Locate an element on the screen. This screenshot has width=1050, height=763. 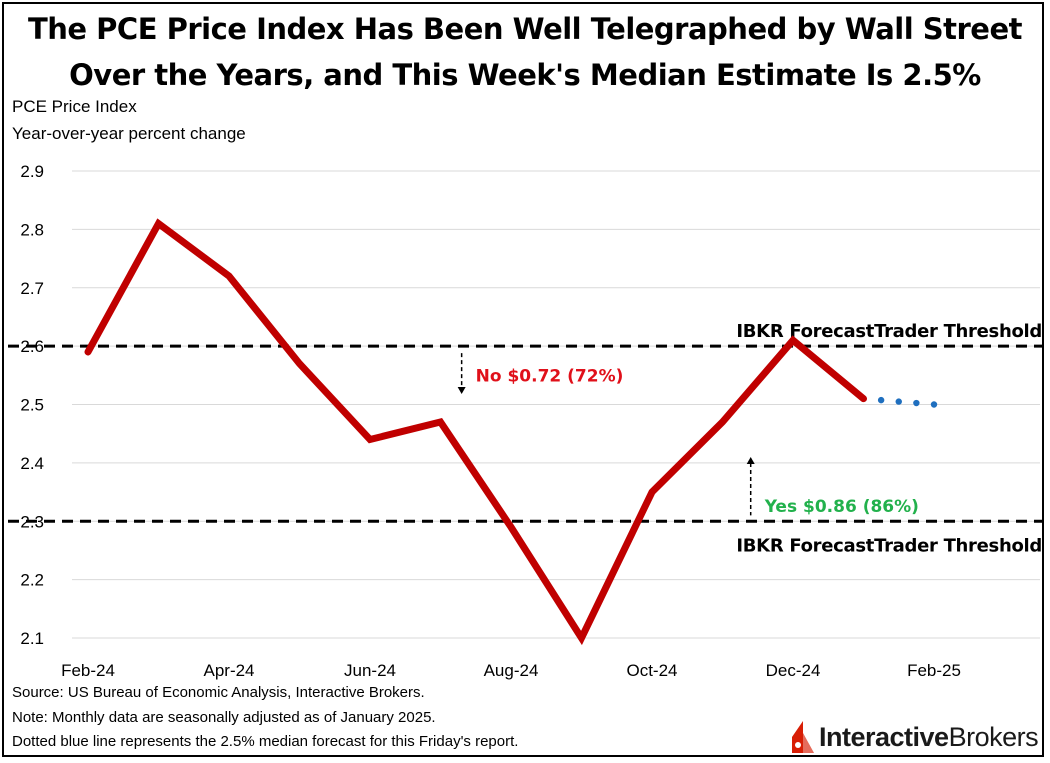
chart-subtitle-series: PCE Price Index is located at coordinates (74, 106).